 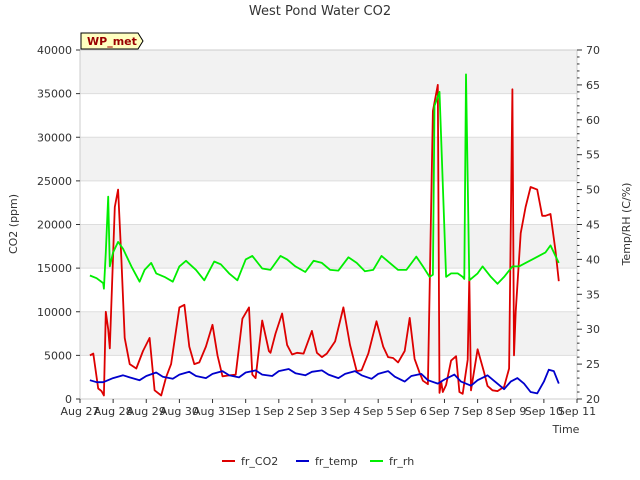 I want to click on x-tick-label: Sep 4, so click(x=344, y=411).